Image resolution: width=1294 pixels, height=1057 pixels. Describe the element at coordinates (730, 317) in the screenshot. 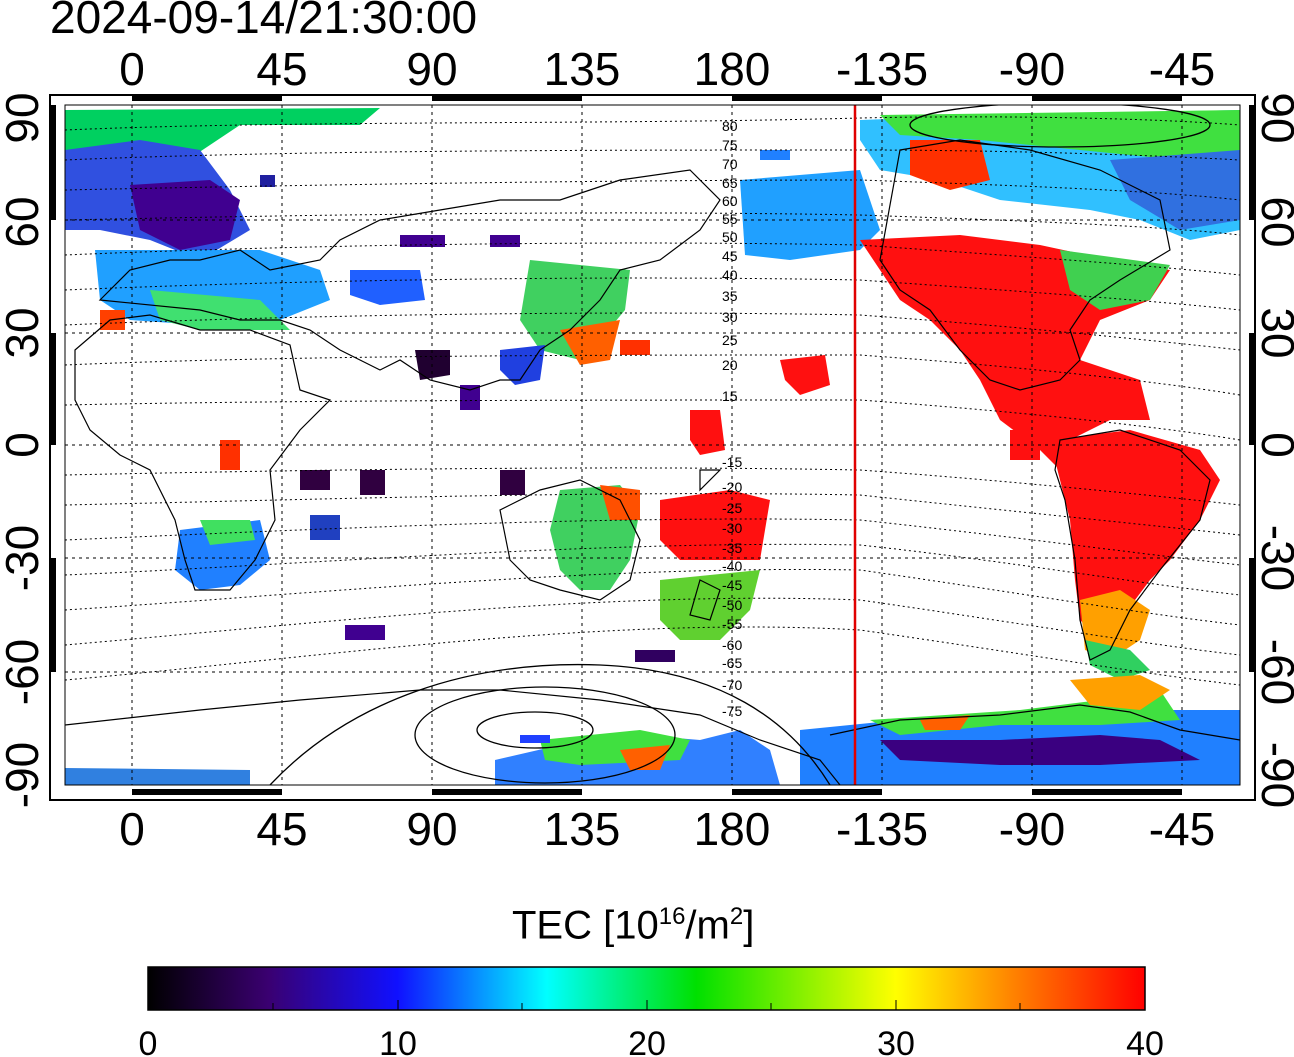

I see `contour-label: 30` at that location.